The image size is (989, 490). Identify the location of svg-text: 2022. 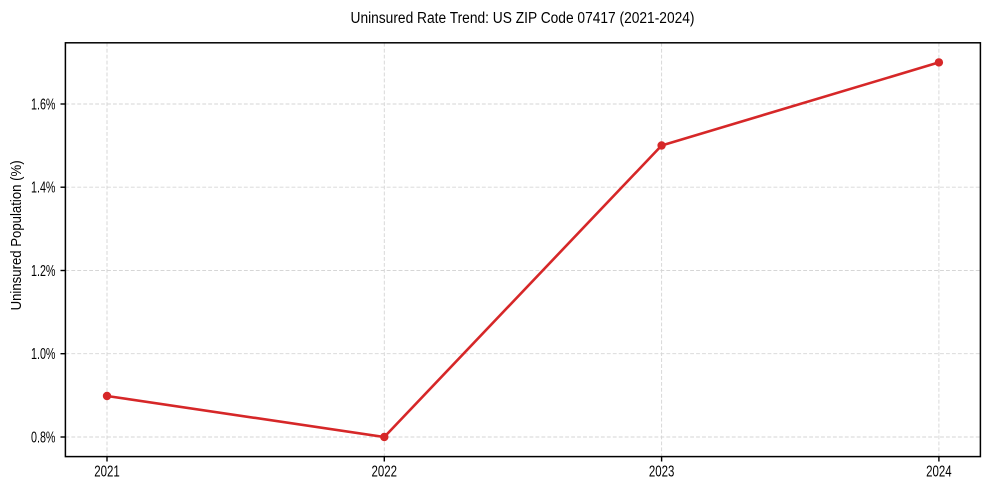
(385, 471).